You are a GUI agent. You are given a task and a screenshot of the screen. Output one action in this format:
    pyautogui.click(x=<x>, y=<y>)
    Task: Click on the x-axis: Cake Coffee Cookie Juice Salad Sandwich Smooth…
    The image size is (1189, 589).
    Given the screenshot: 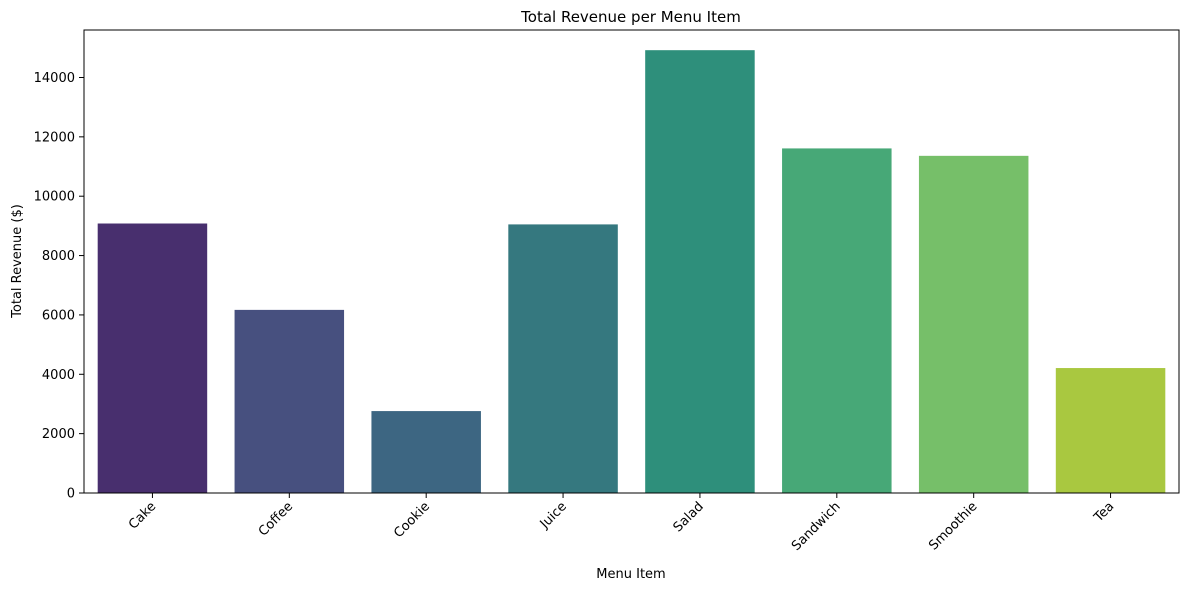 What is the action you would take?
    pyautogui.click(x=621, y=523)
    